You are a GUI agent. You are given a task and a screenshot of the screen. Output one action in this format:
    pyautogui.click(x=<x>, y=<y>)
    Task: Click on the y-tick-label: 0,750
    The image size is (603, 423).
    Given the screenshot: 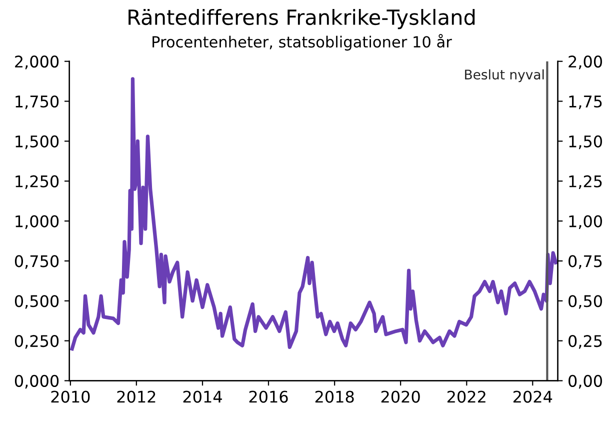 What is the action you would take?
    pyautogui.click(x=36, y=262)
    